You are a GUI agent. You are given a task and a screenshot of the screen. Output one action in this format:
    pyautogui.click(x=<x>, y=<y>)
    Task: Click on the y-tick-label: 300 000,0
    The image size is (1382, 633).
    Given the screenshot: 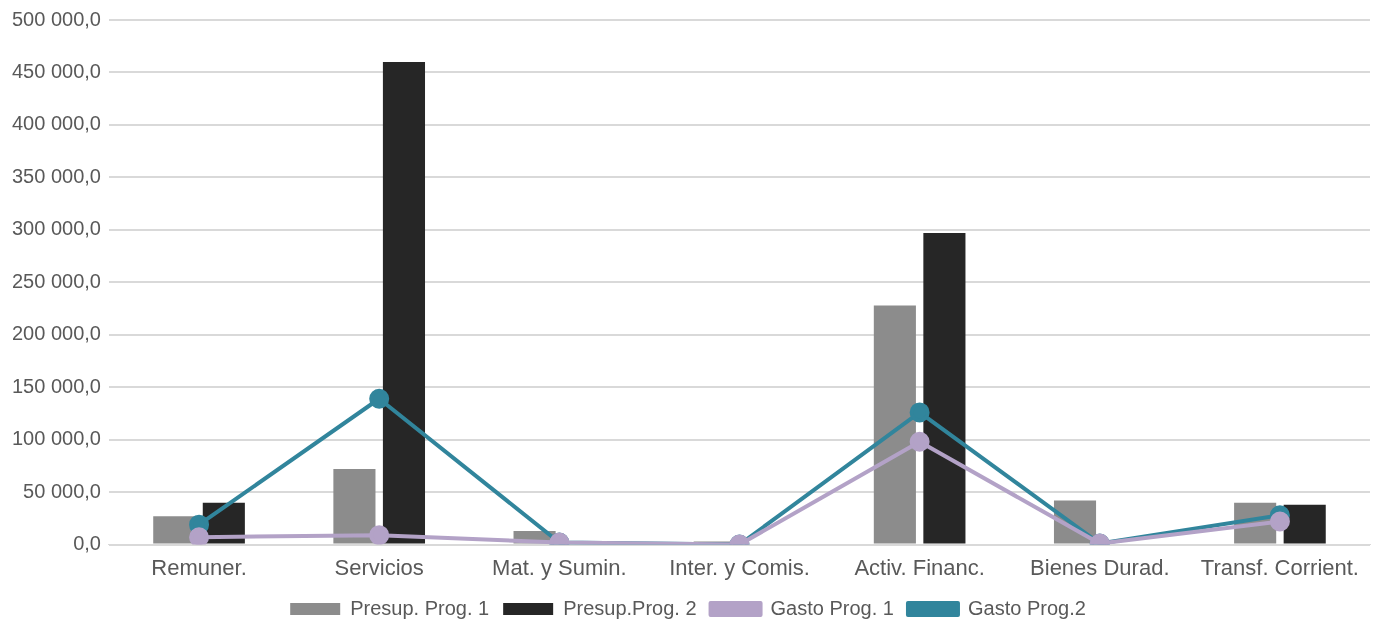 What is the action you would take?
    pyautogui.click(x=56, y=228)
    